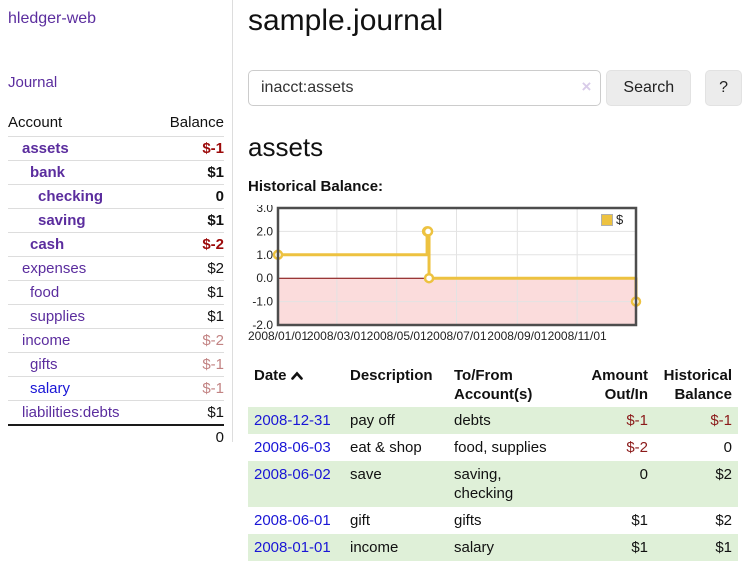  I want to click on account-row: checking 0, so click(116, 196).